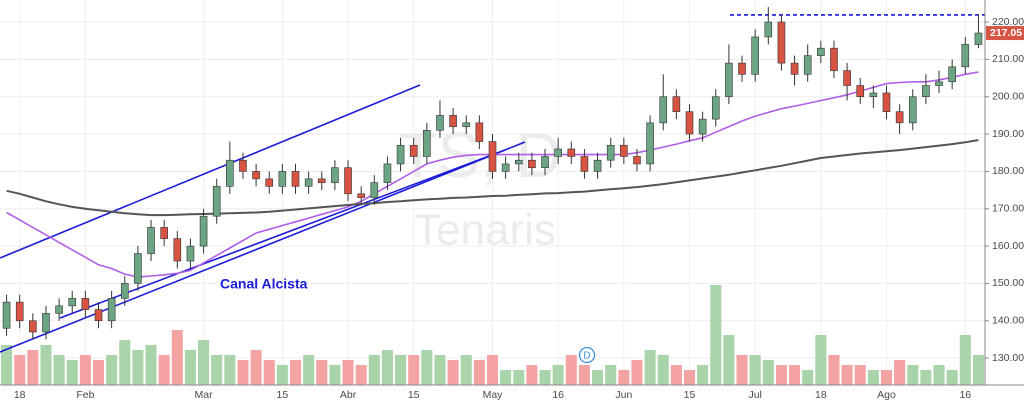 Image resolution: width=1024 pixels, height=402 pixels. I want to click on x-tick-label: 15, so click(414, 395).